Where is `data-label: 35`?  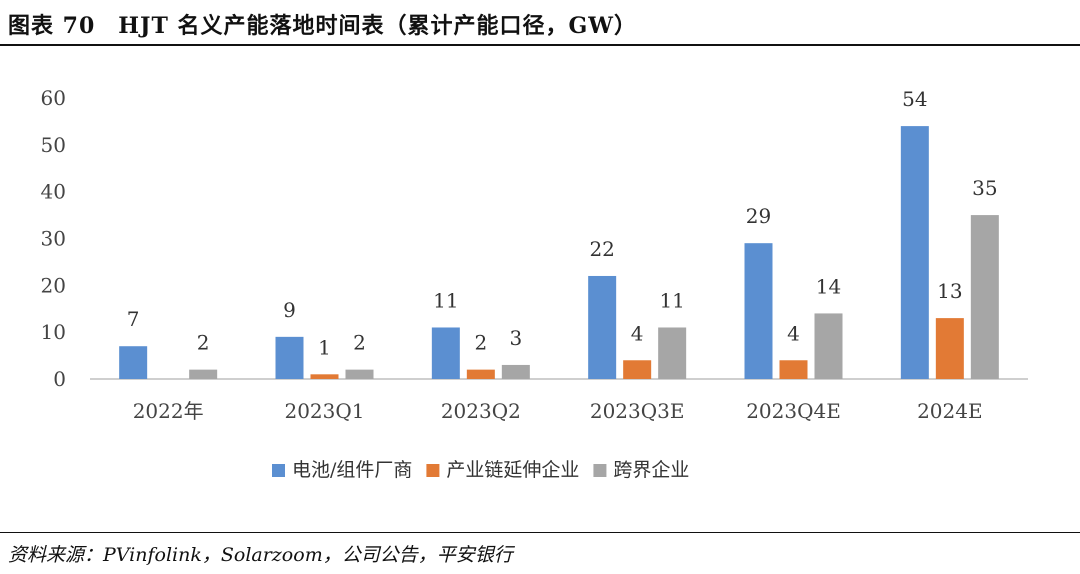
data-label: 35 is located at coordinates (984, 188).